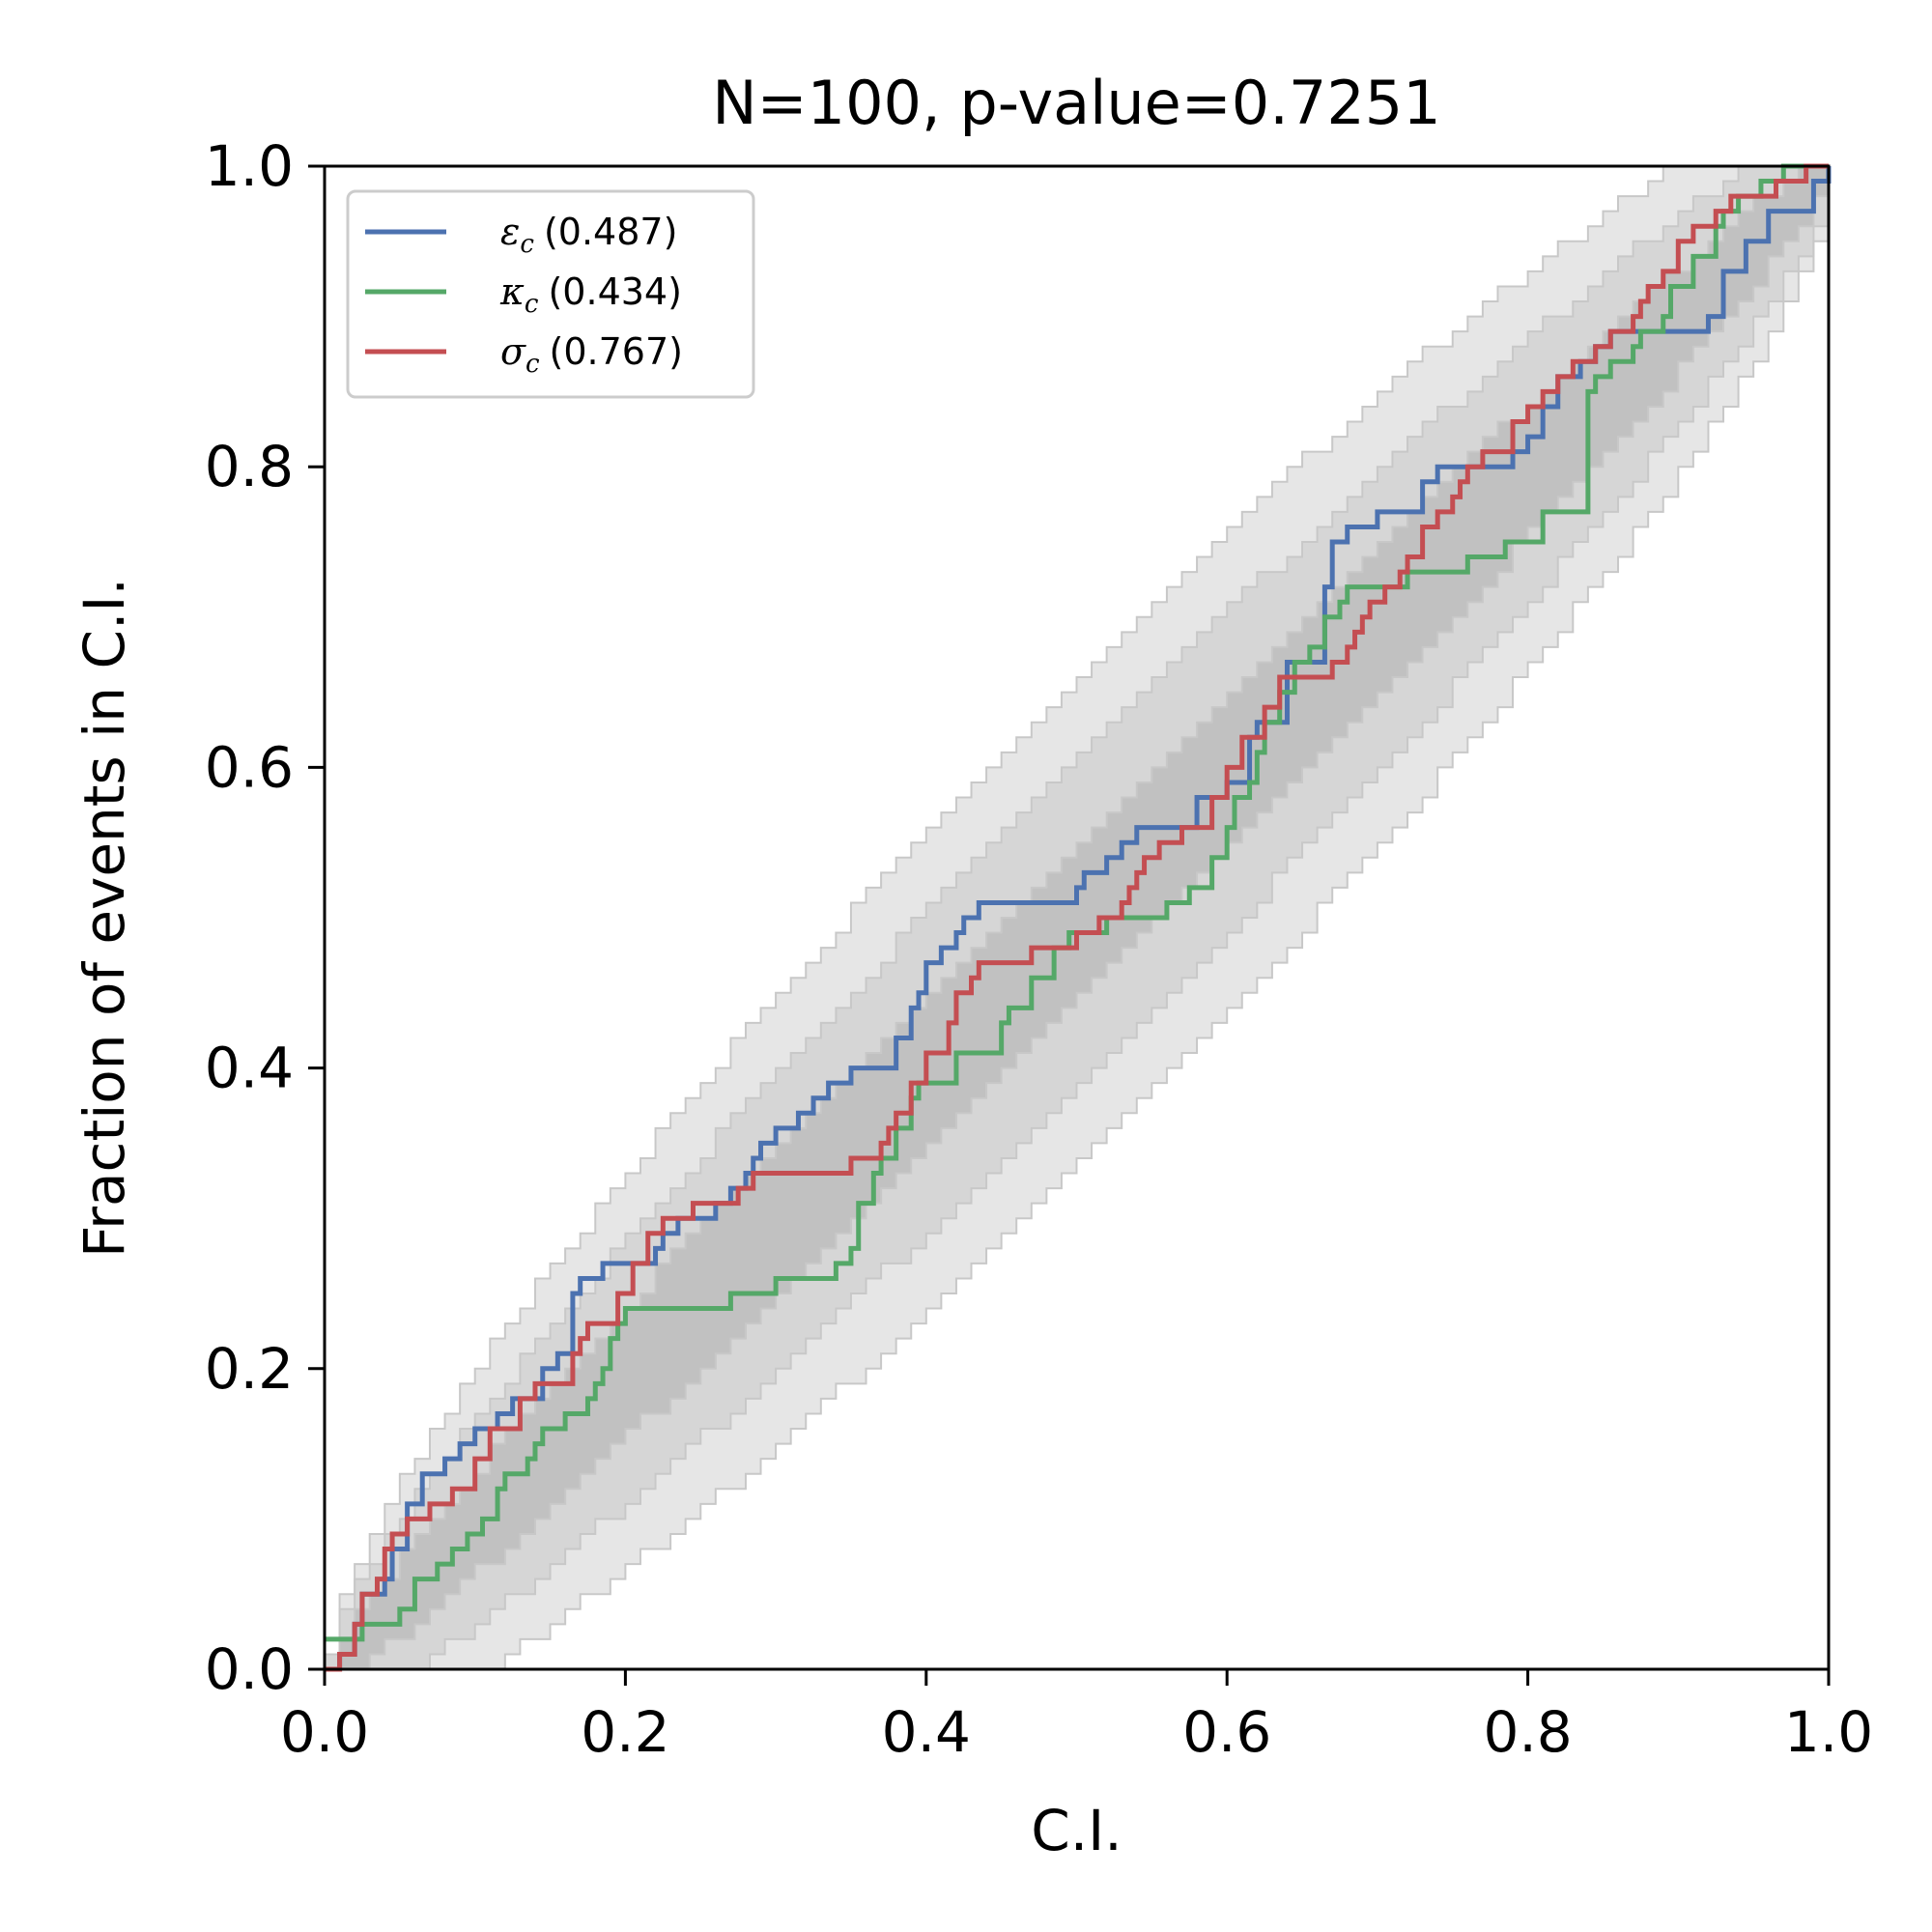  I want to click on y-axis-label: Fraction of events in C.I., so click(104, 918).